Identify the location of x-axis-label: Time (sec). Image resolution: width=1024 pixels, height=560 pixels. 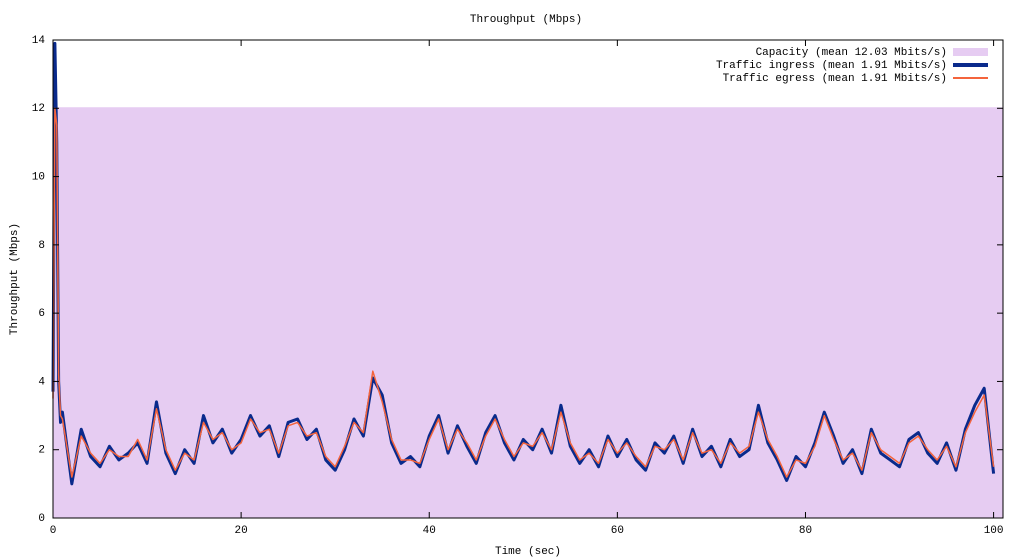
(528, 552).